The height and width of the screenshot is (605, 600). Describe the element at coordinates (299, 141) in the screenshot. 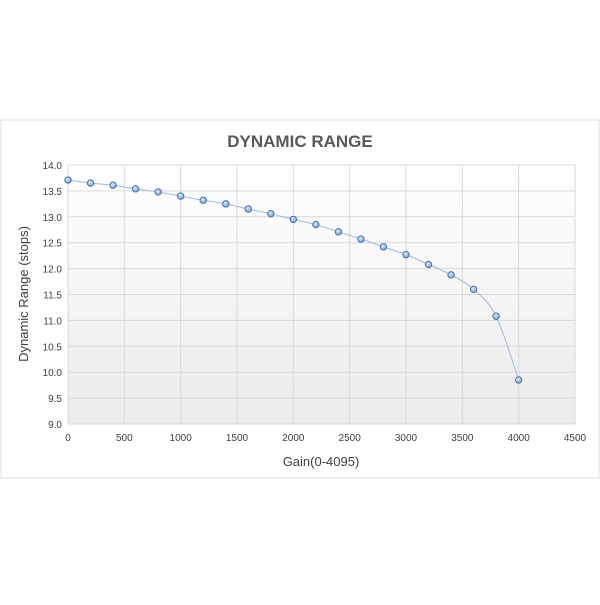

I see `chart-title: DYNAMIC RANGE` at that location.